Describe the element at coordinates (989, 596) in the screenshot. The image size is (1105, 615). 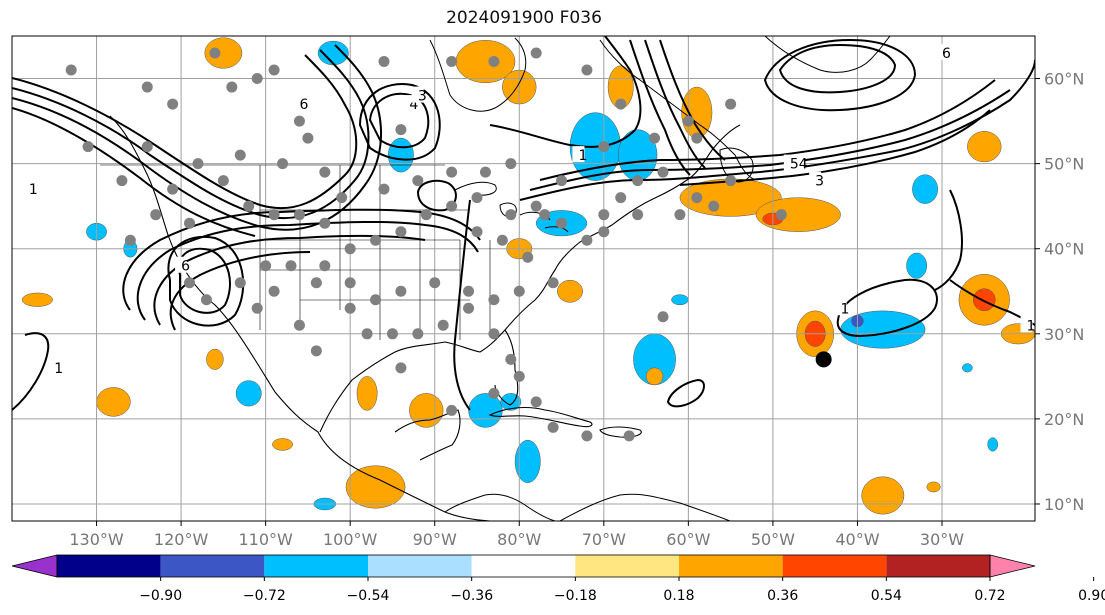
I see `colorbar-label: 0.72` at that location.